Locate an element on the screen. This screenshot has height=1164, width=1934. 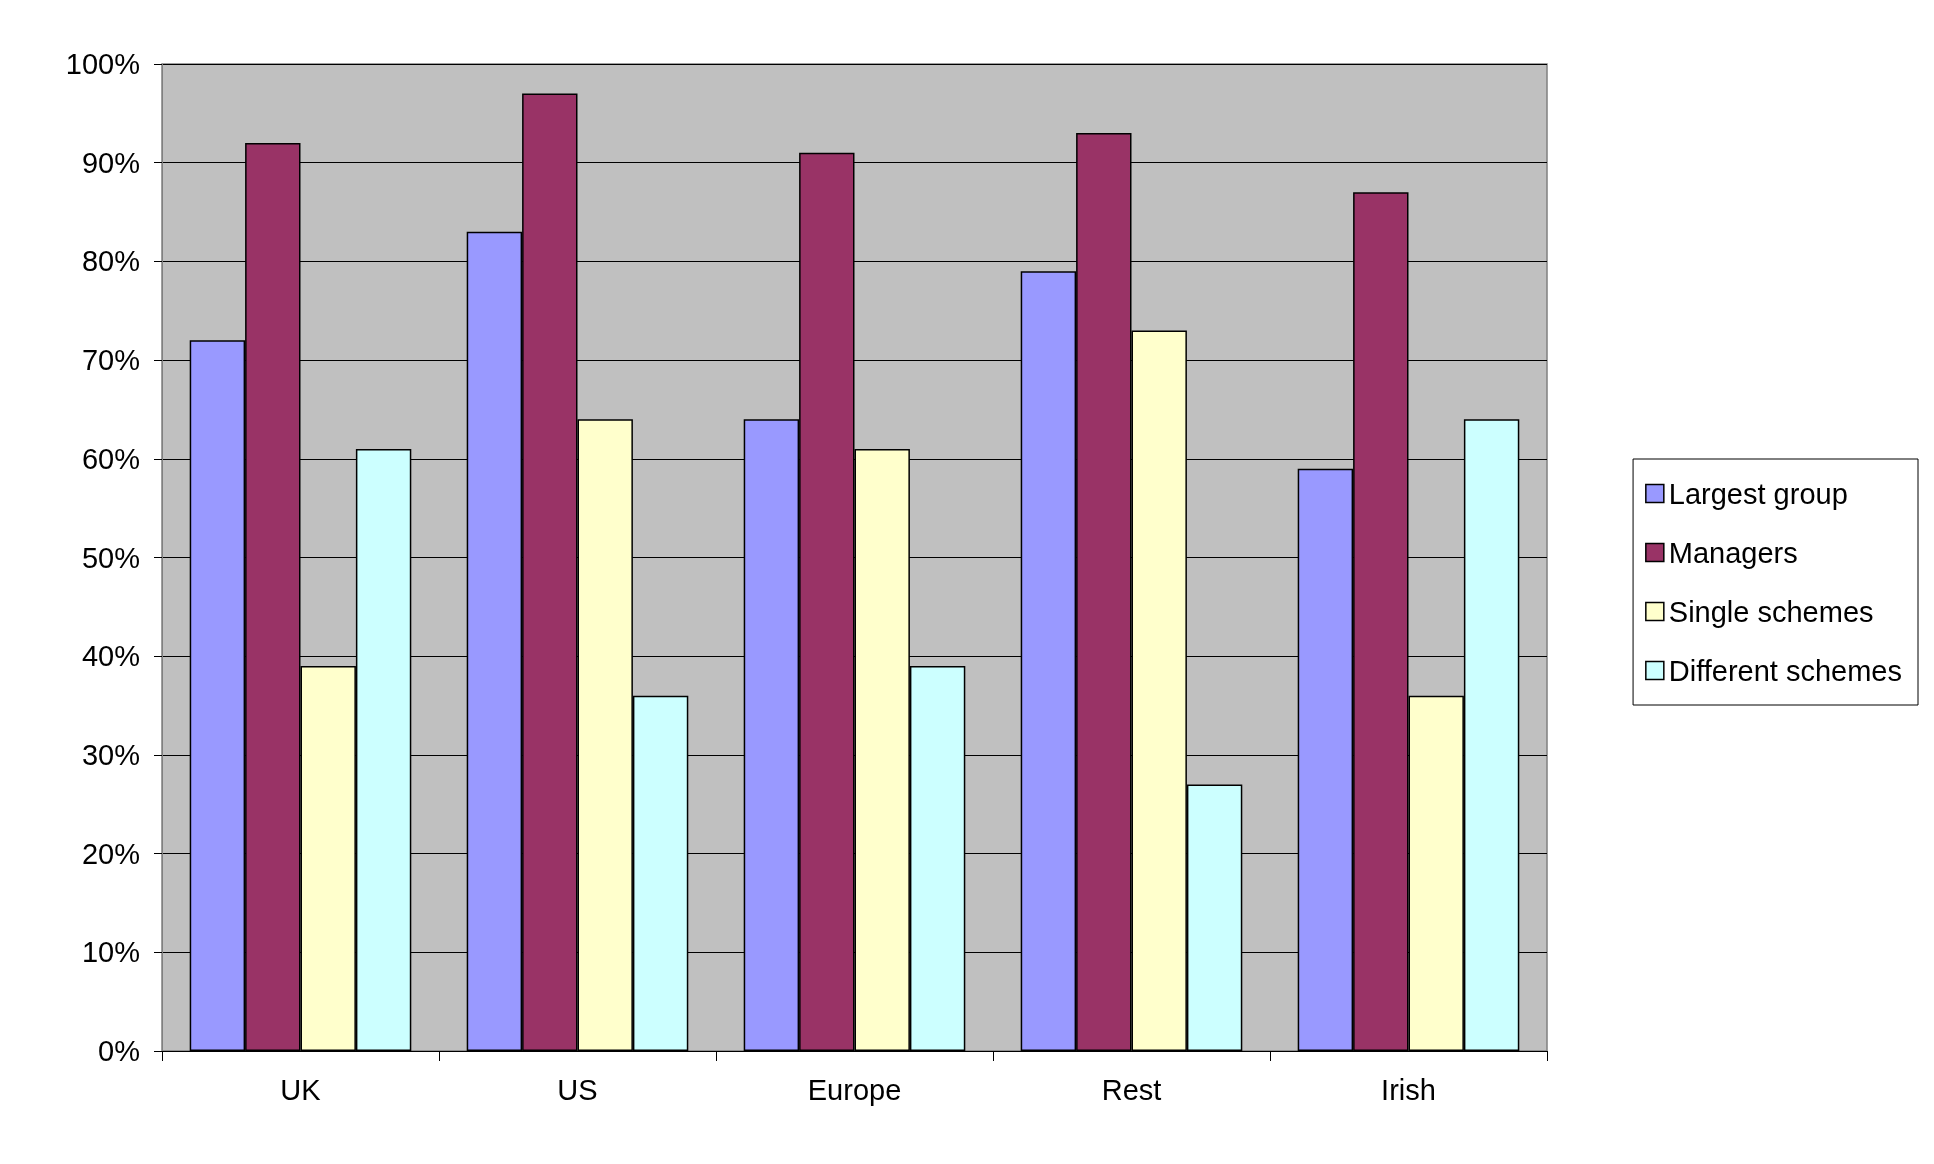
y-tick-label: 50% is located at coordinates (110, 557).